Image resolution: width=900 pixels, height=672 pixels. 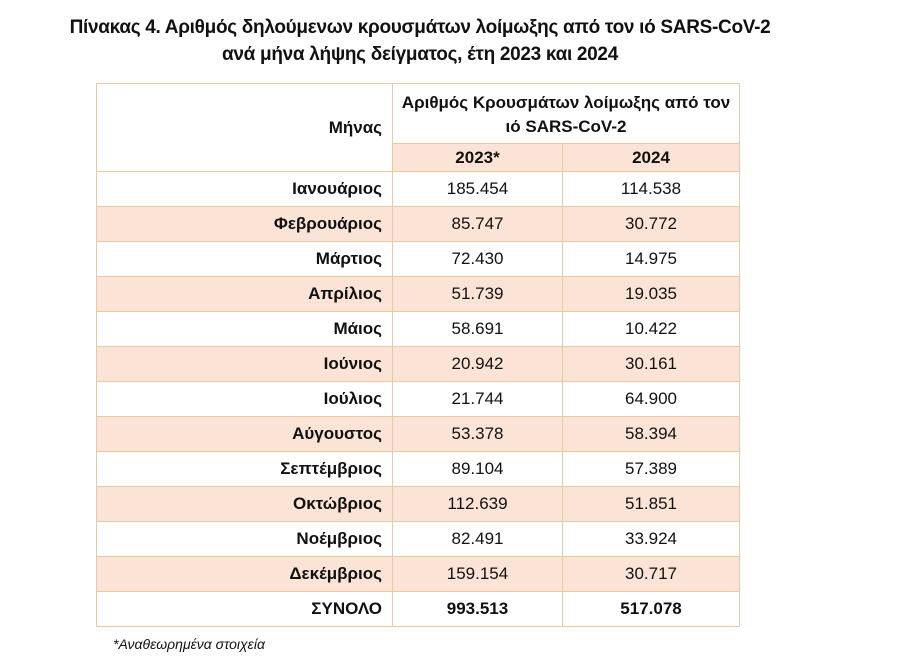 I want to click on value-2024-cell: 10.422, so click(x=651, y=329).